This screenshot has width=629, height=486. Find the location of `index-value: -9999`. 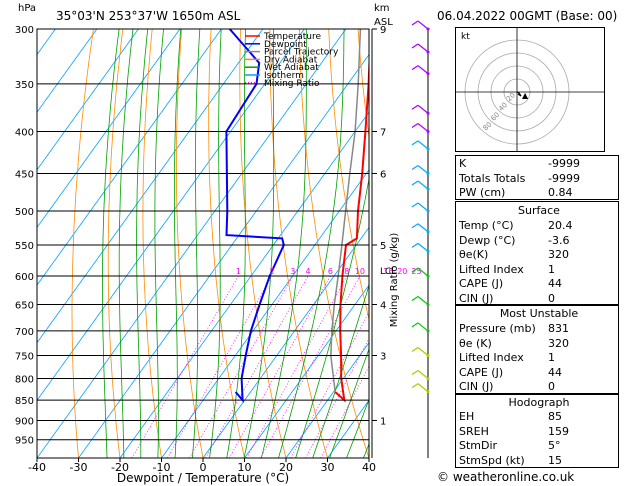

index-value: -9999 is located at coordinates (564, 163).